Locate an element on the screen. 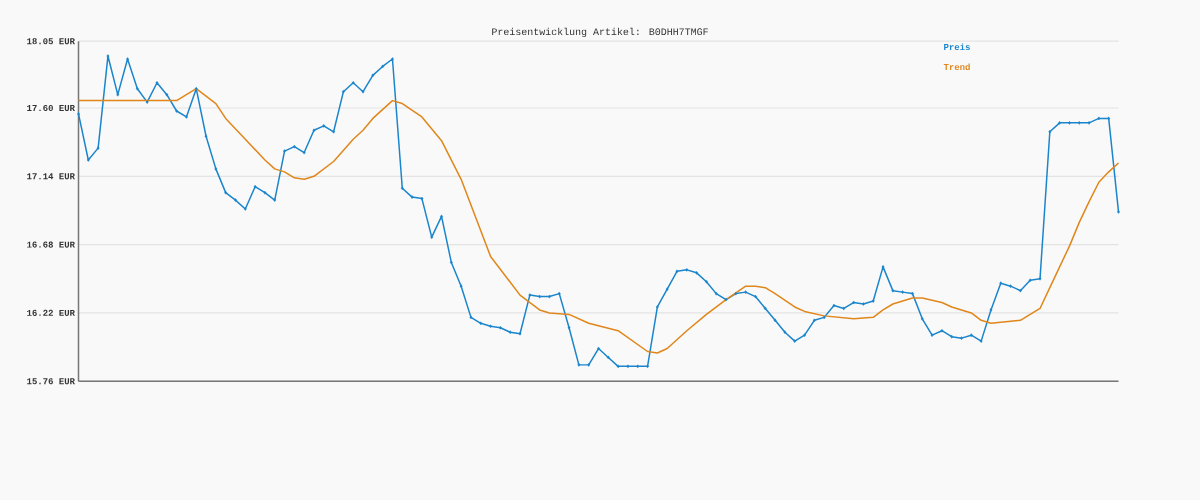 This screenshot has width=1200, height=500. y-tick-label: 18.05 EUR is located at coordinates (51, 41).